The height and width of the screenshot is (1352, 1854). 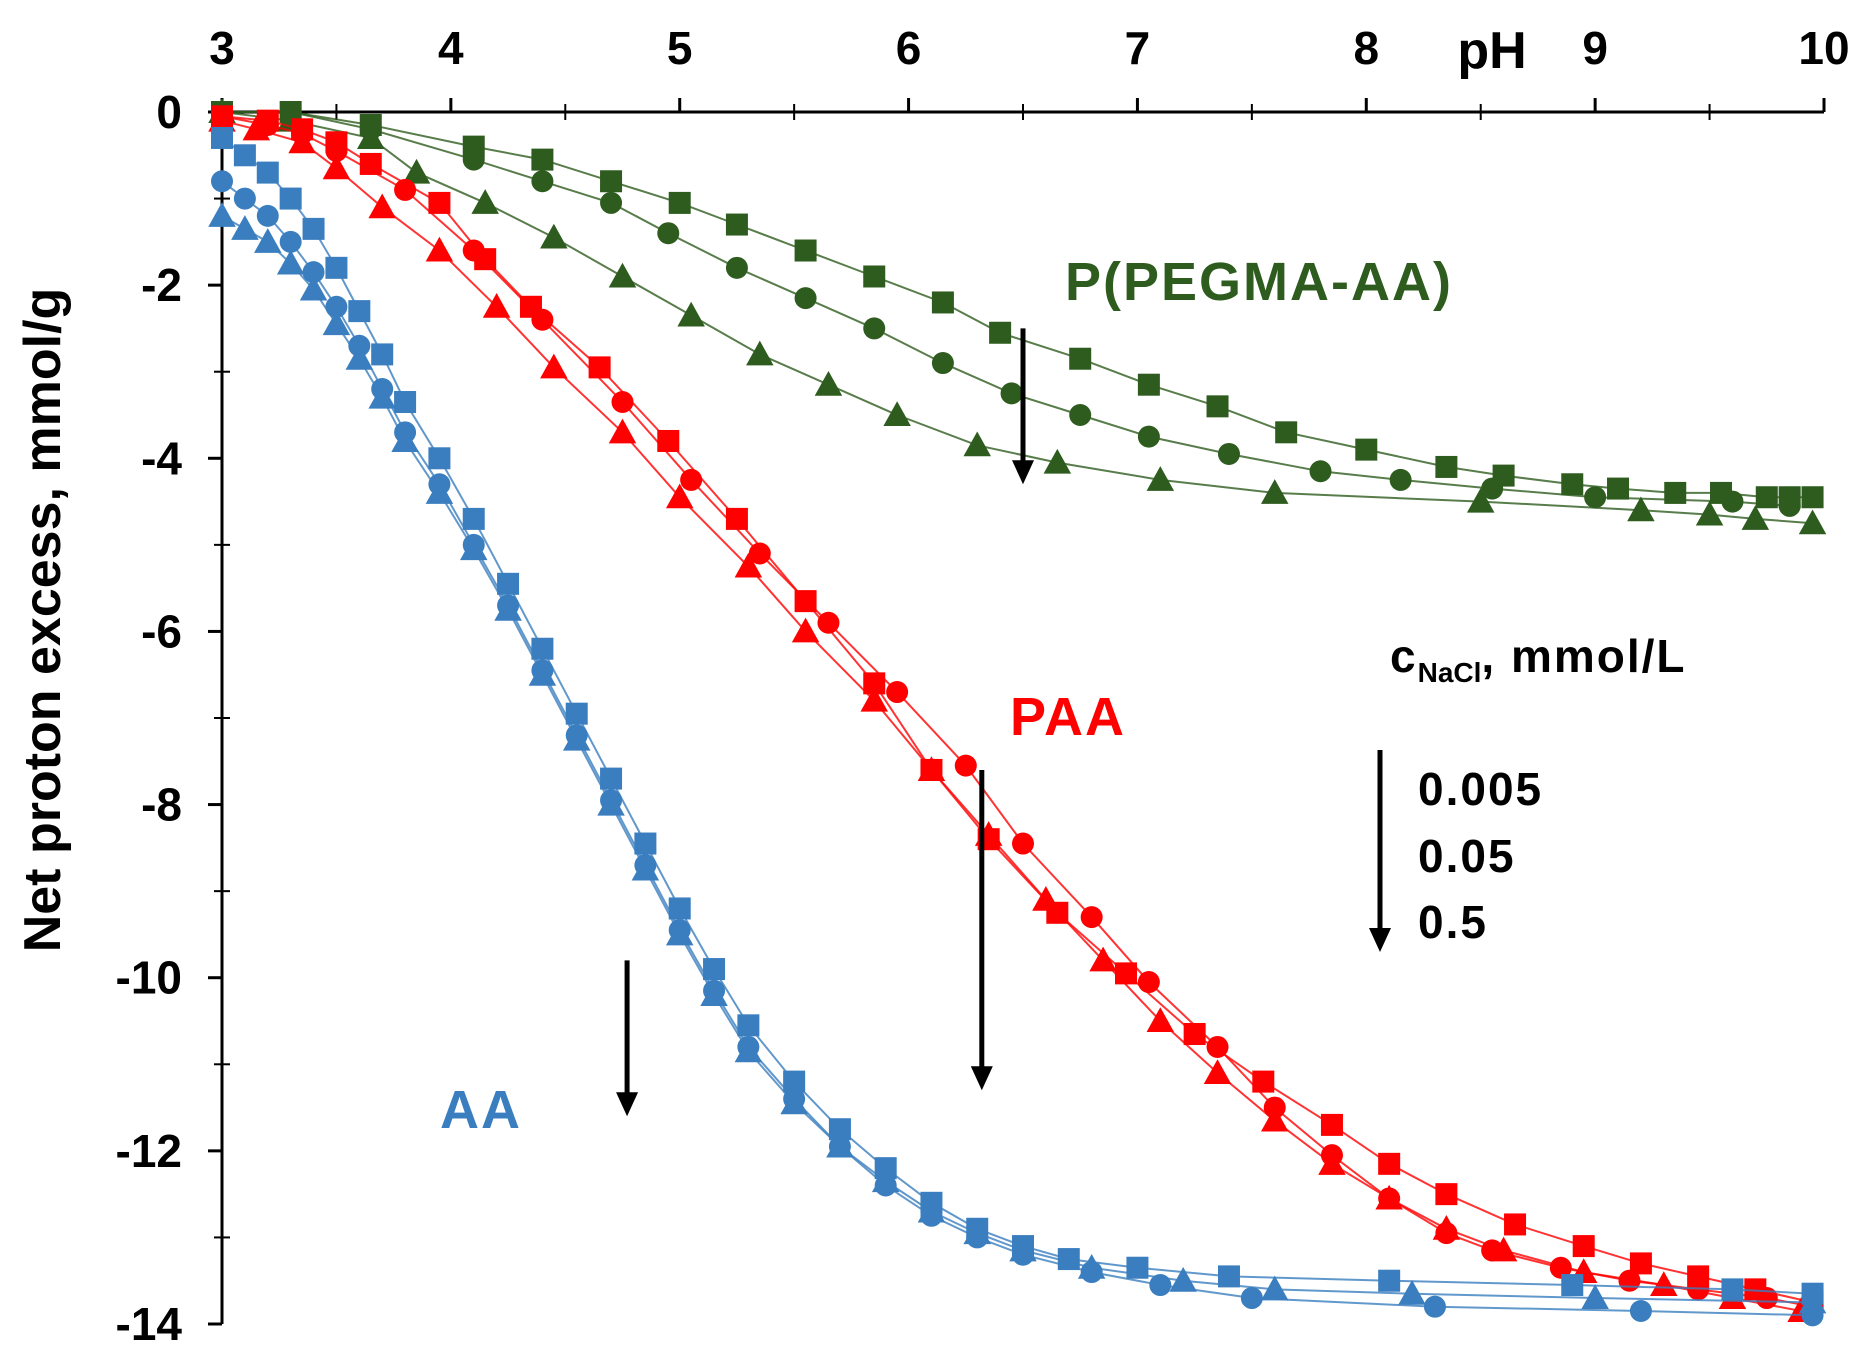 What do you see at coordinates (1138, 48) in the screenshot?
I see `x-tick-label: 7` at bounding box center [1138, 48].